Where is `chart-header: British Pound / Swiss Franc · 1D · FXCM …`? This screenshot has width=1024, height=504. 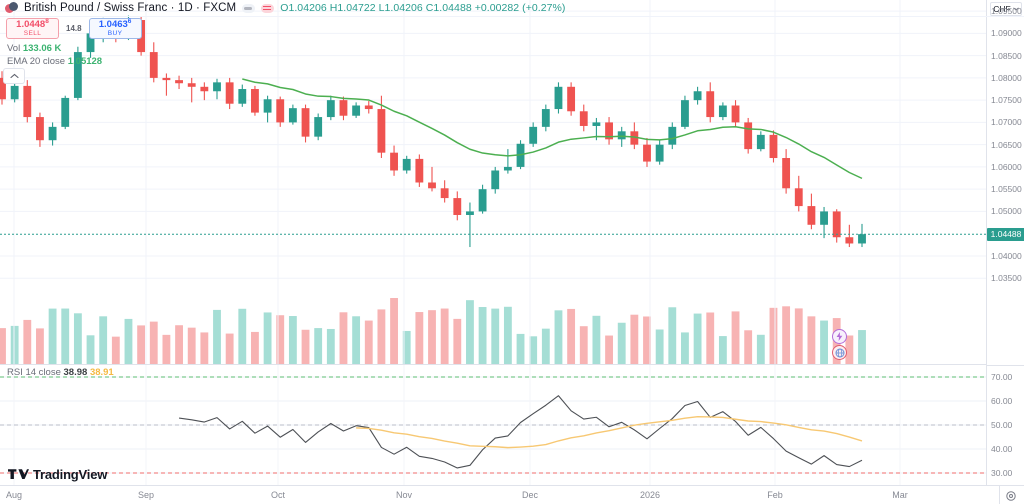
chart-header: British Pound / Swiss Franc · 1D · FXCM … is located at coordinates (512, 8).